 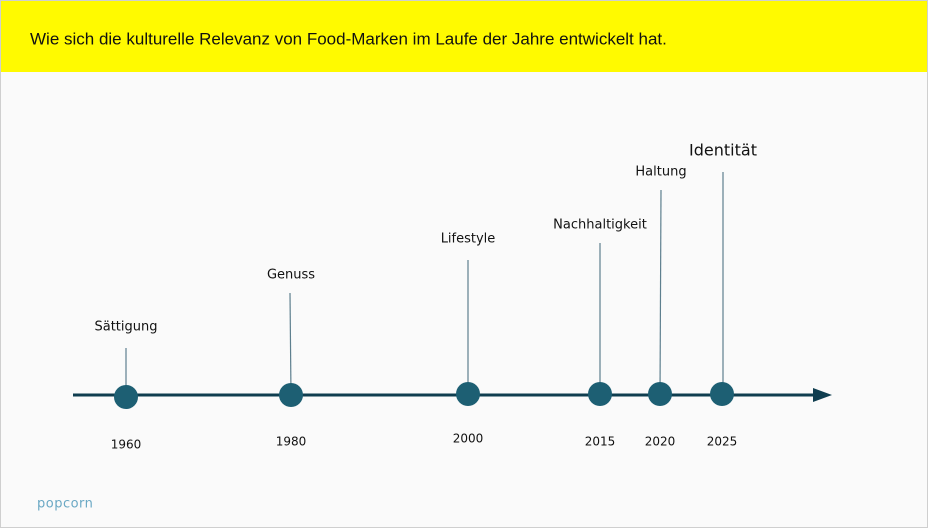 I want to click on event-label: Lifestyle, so click(x=468, y=239).